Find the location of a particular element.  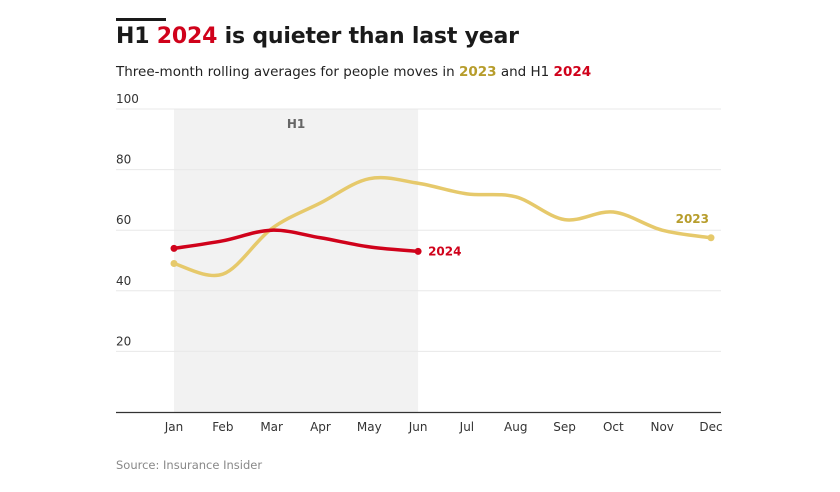

series-2023-label: 2023 is located at coordinates (692, 219).